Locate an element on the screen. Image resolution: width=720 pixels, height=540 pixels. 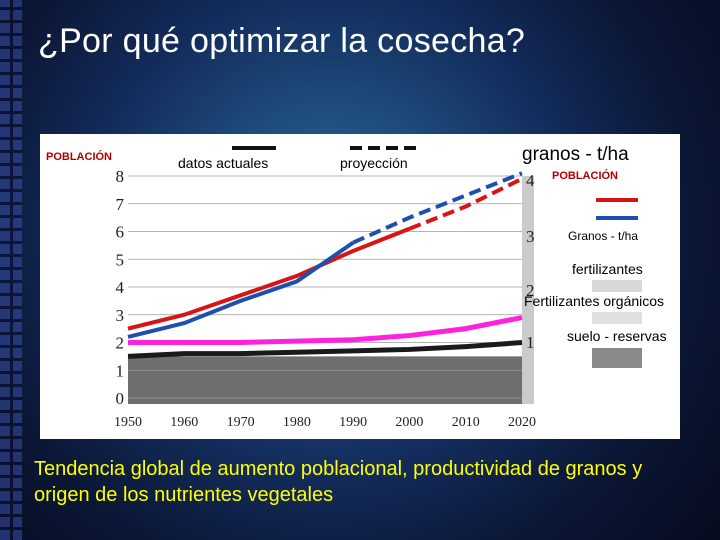
y-tick-label: 2 is located at coordinates (120, 343).